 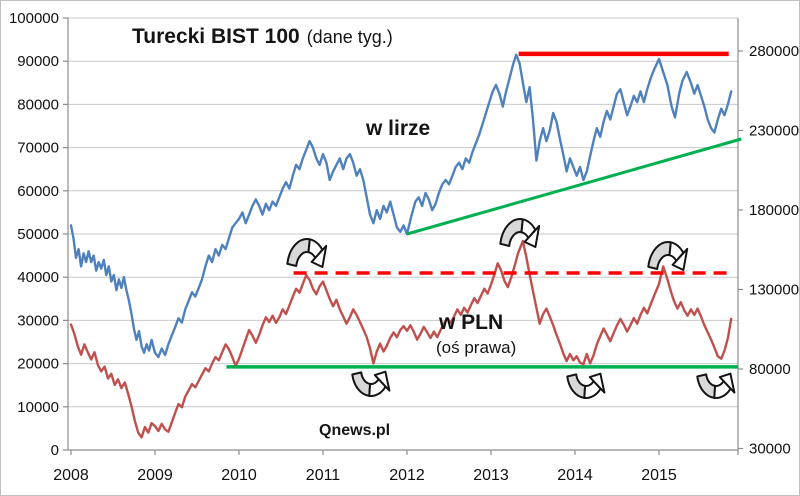 What do you see at coordinates (471, 322) in the screenshot?
I see `series-label-pln: w PLN` at bounding box center [471, 322].